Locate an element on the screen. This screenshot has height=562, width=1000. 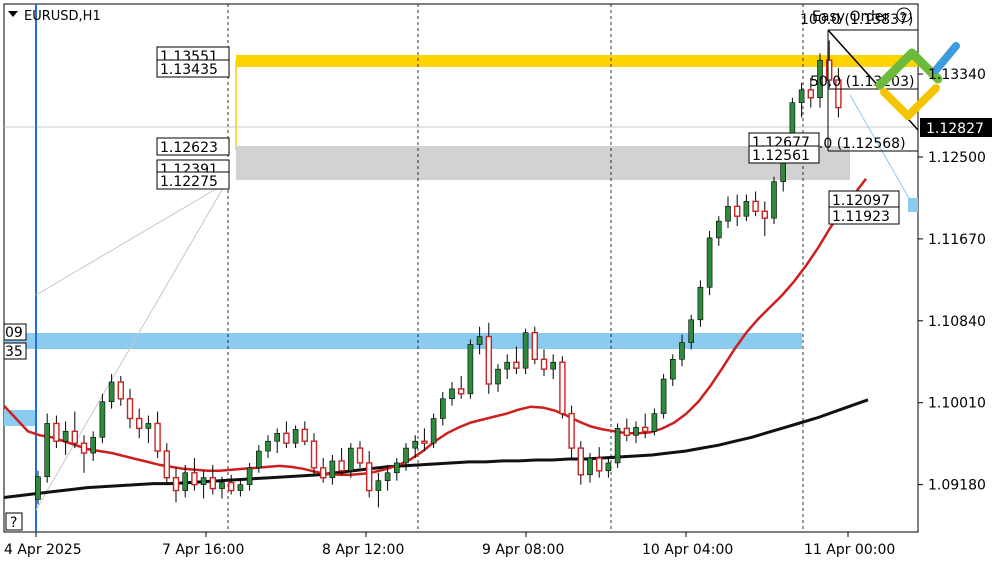
blue-zone-right is located at coordinates (913, 205).